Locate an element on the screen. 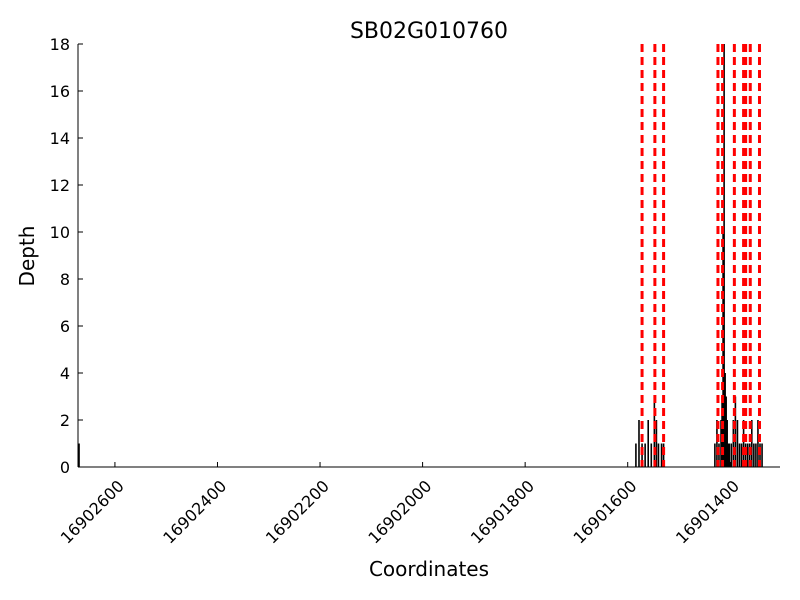 The width and height of the screenshot is (800, 600). y-tick-label: 8 is located at coordinates (65, 279).